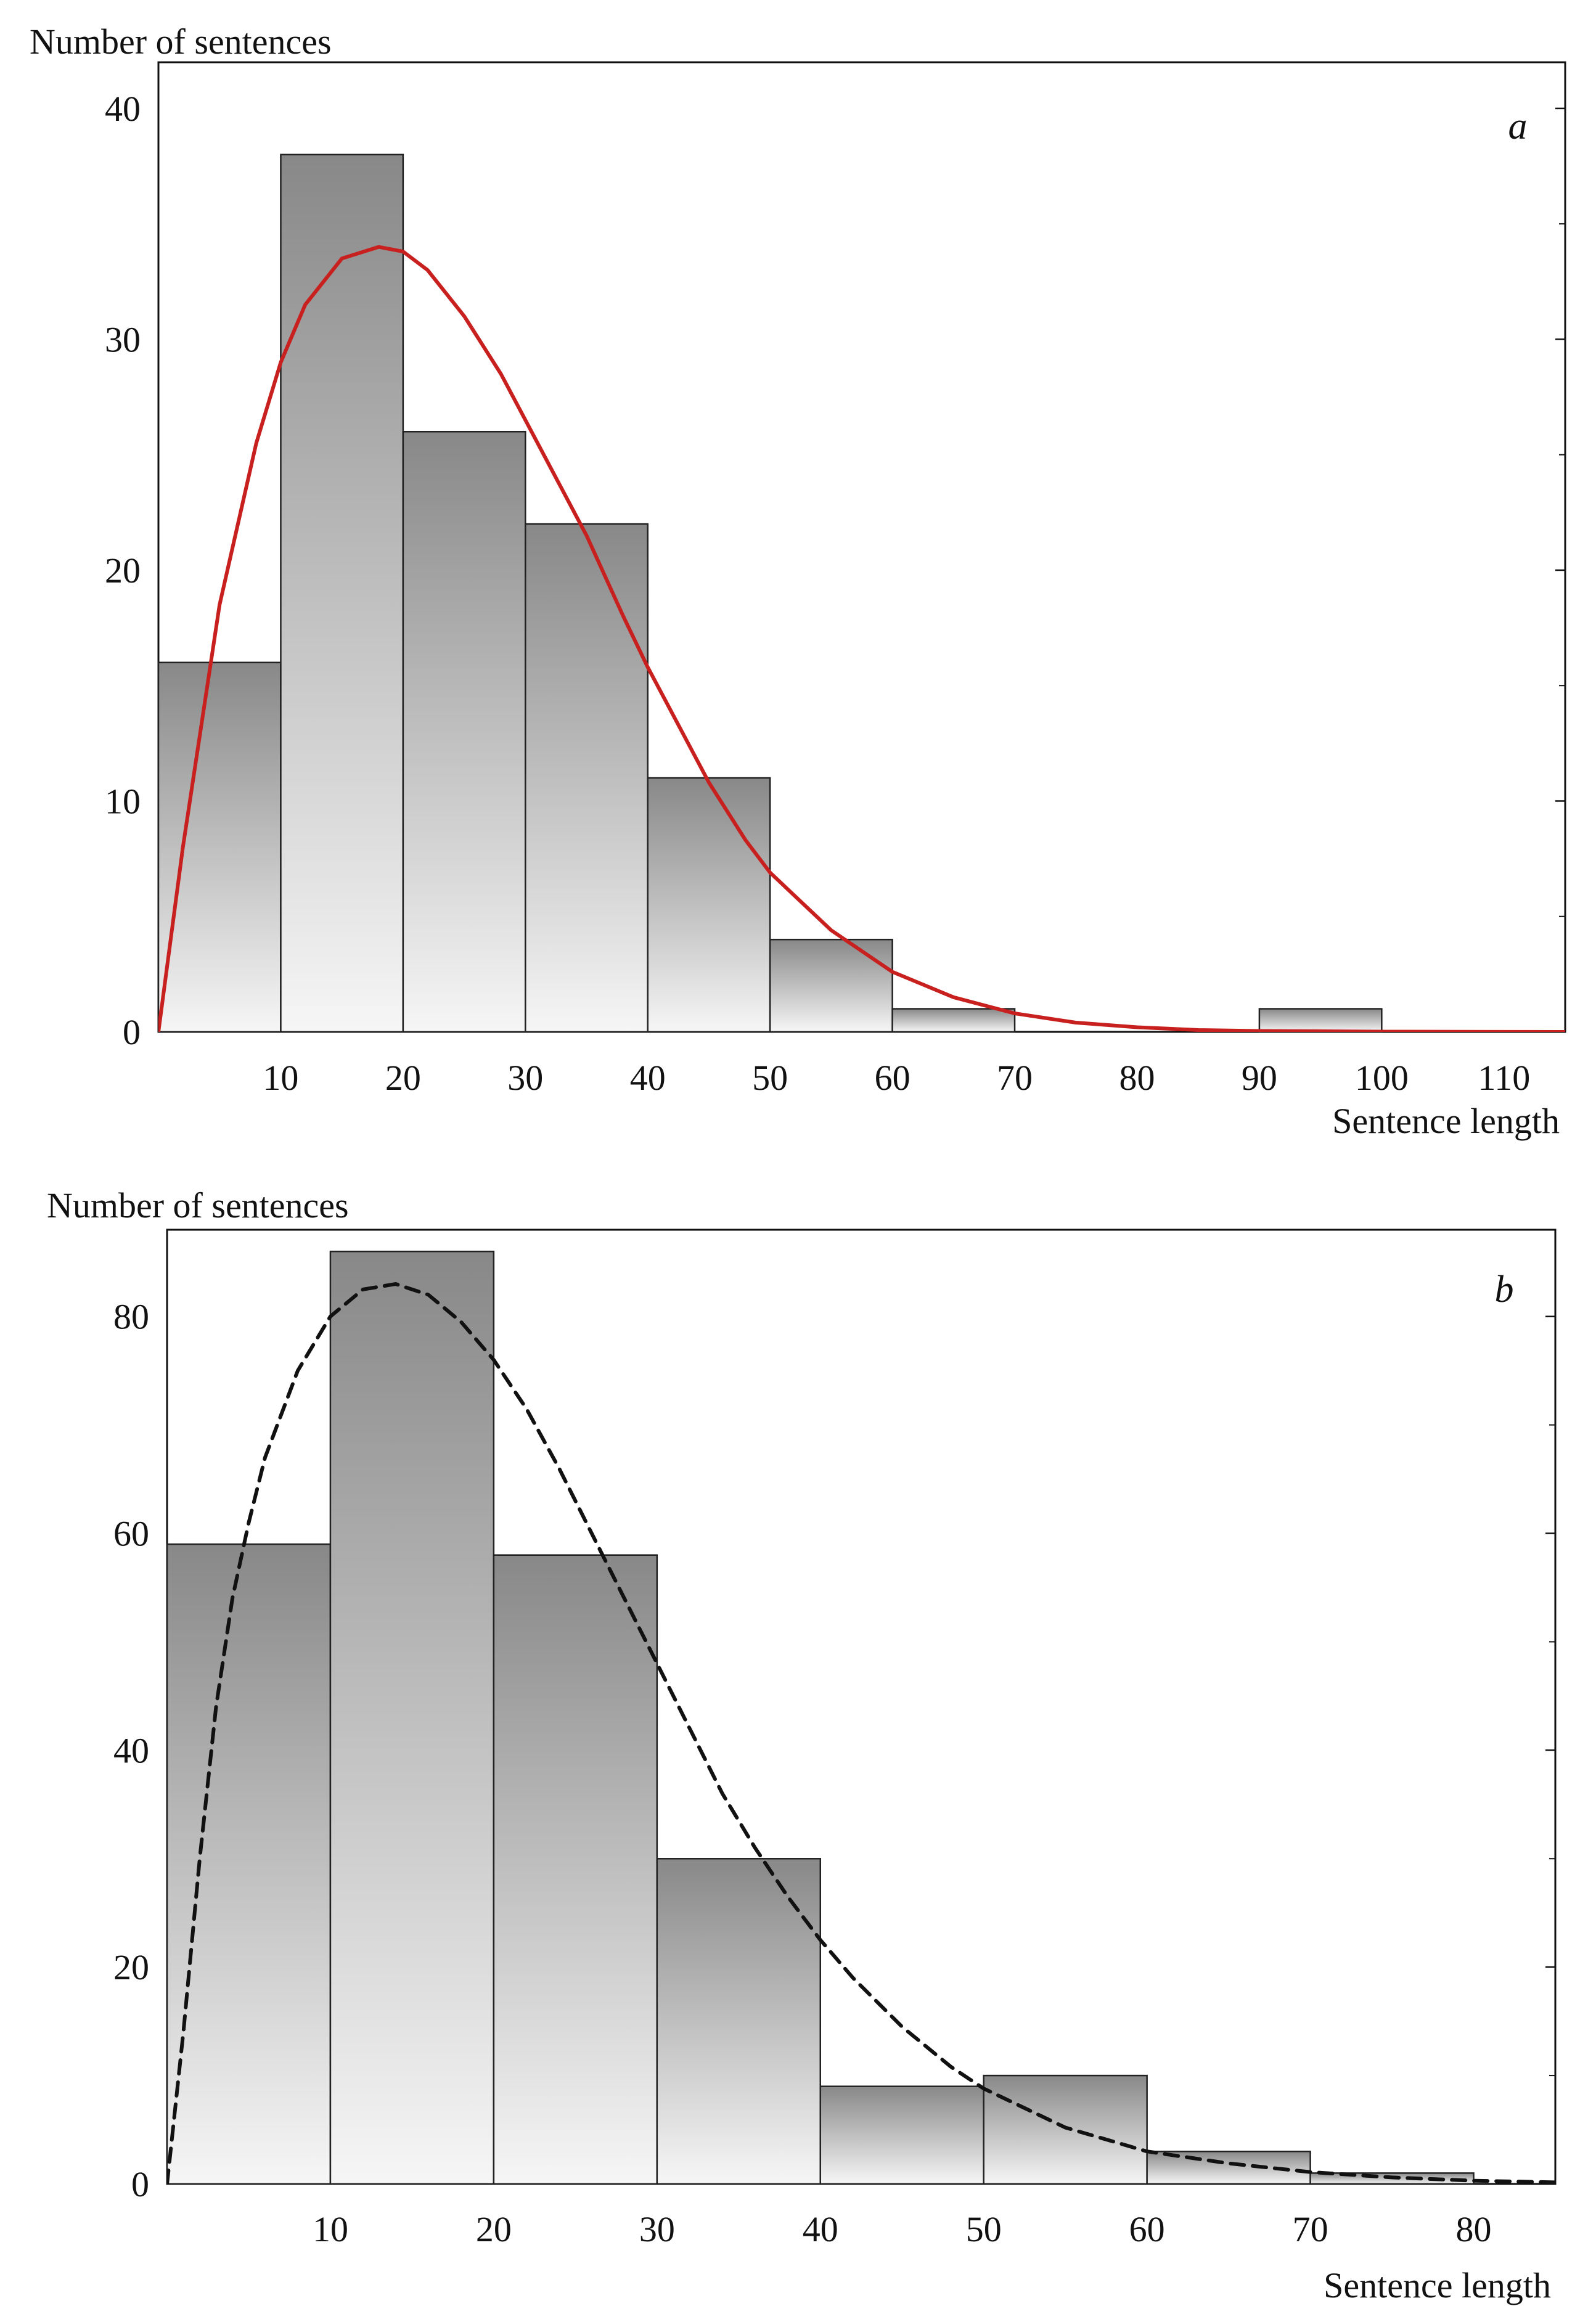 Image resolution: width=1596 pixels, height=2306 pixels. What do you see at coordinates (1147, 2229) in the screenshot?
I see `x-tick-label-b-60: 60` at bounding box center [1147, 2229].